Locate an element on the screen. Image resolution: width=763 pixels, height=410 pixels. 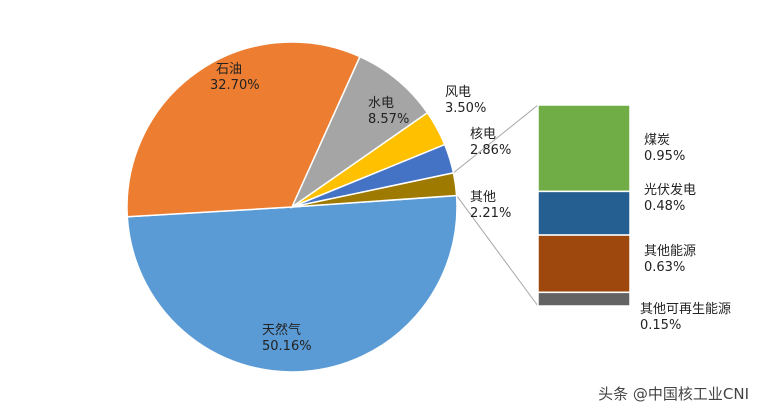
slice-percent: 50.16% is located at coordinates (287, 346).